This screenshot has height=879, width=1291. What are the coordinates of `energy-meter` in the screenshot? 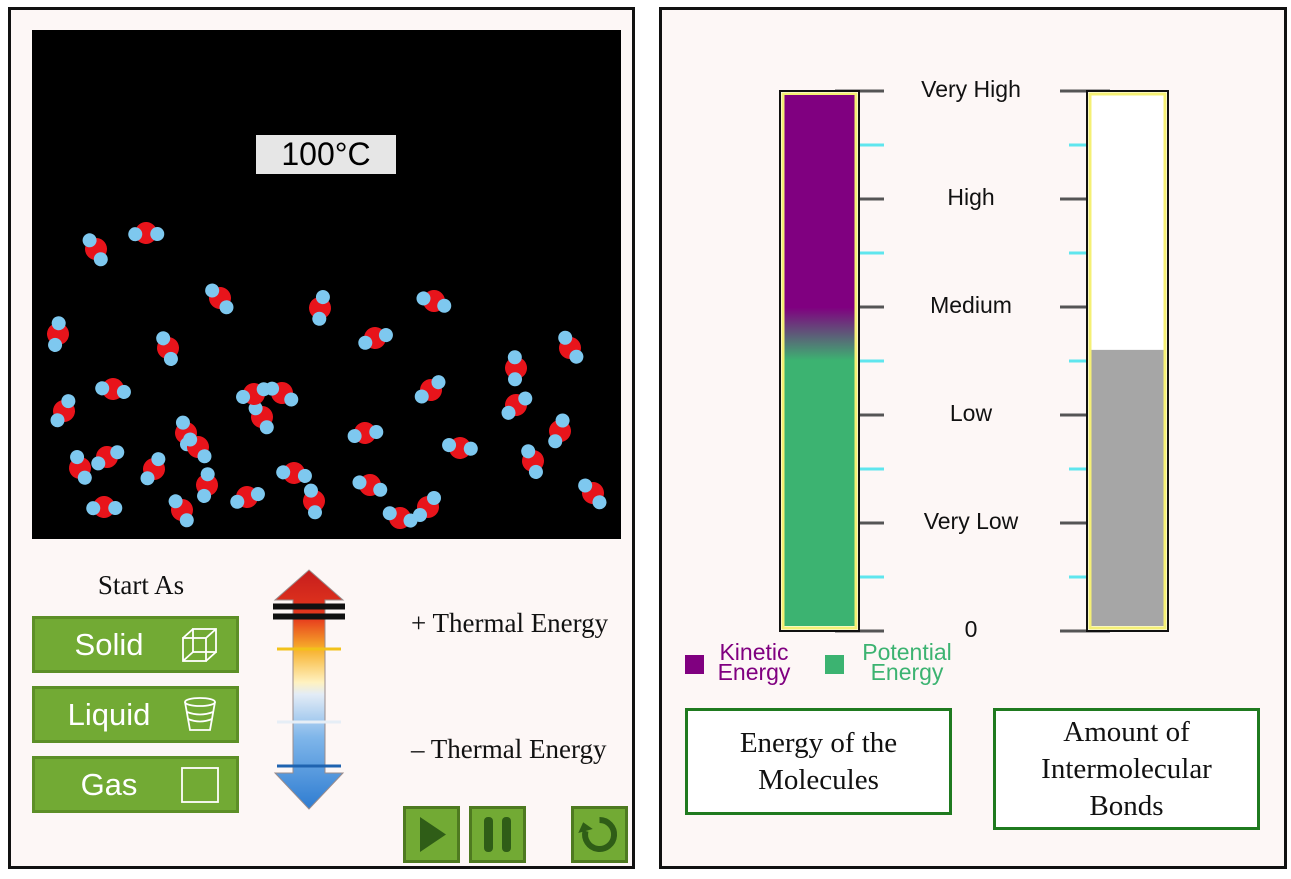 It's located at (819, 361).